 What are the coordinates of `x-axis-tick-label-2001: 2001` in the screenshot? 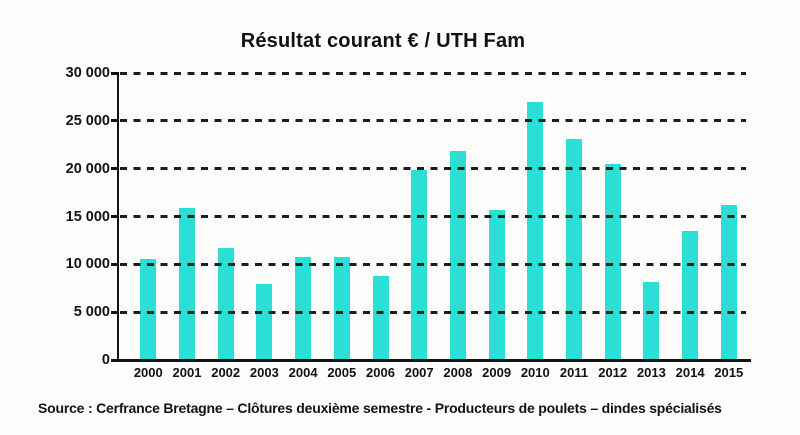 It's located at (187, 372).